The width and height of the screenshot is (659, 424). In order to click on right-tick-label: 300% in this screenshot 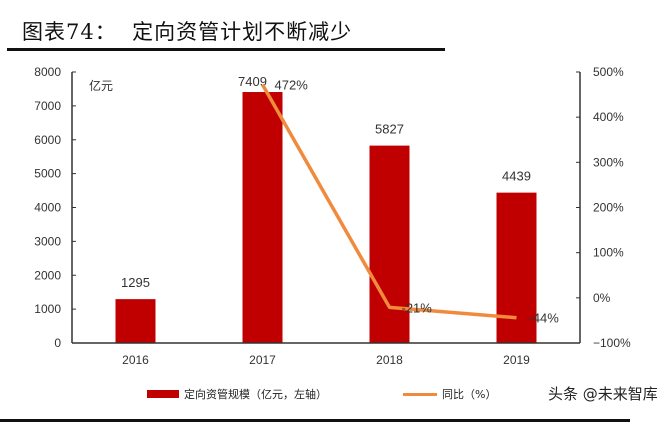, I will do `click(608, 162)`.